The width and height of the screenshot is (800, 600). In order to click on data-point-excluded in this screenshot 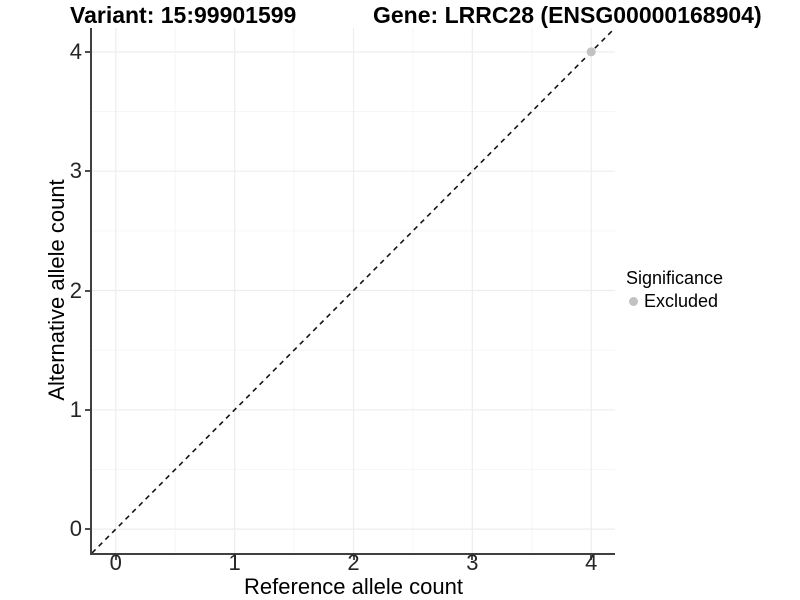, I will do `click(591, 52)`.